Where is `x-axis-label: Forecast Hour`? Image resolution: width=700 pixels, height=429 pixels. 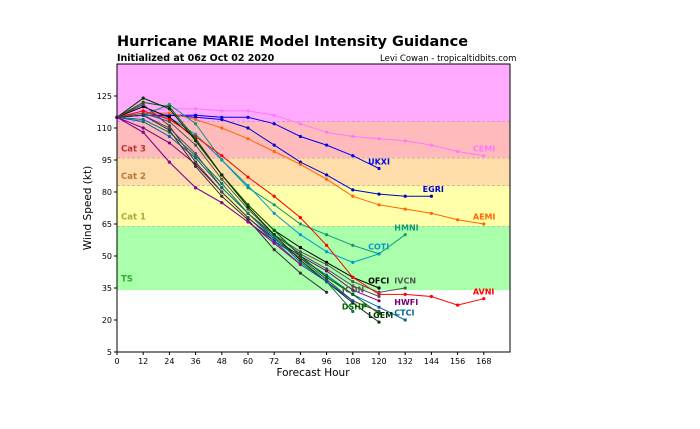 x-axis-label: Forecast Hour is located at coordinates (313, 373).